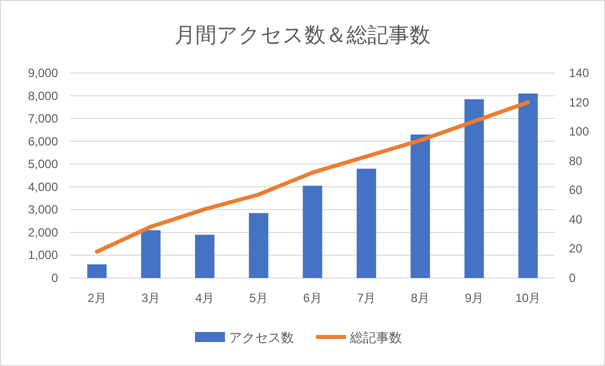  I want to click on legend-label: 総記事数, so click(375, 337).